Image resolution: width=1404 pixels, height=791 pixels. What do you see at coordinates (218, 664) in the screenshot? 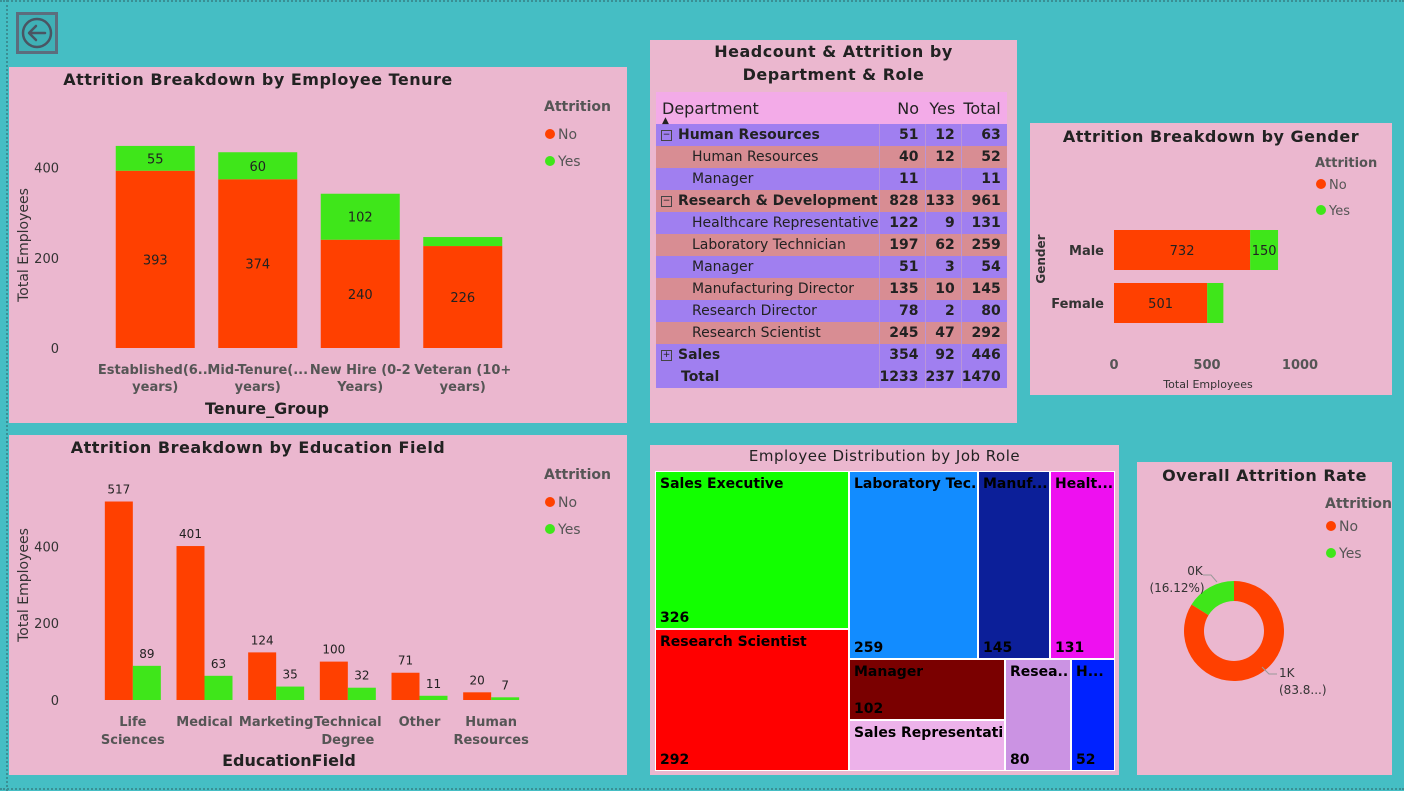
I see `education-data-label: 63` at bounding box center [218, 664].